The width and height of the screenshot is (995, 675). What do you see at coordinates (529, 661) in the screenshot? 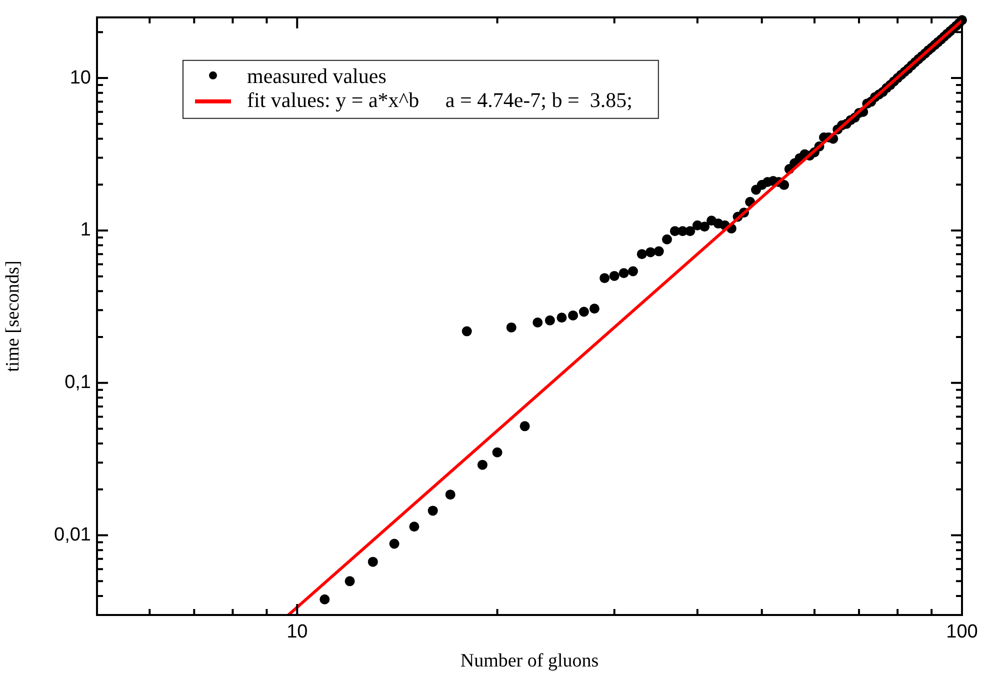
I see `x-axis-title: Number of gluons` at bounding box center [529, 661].